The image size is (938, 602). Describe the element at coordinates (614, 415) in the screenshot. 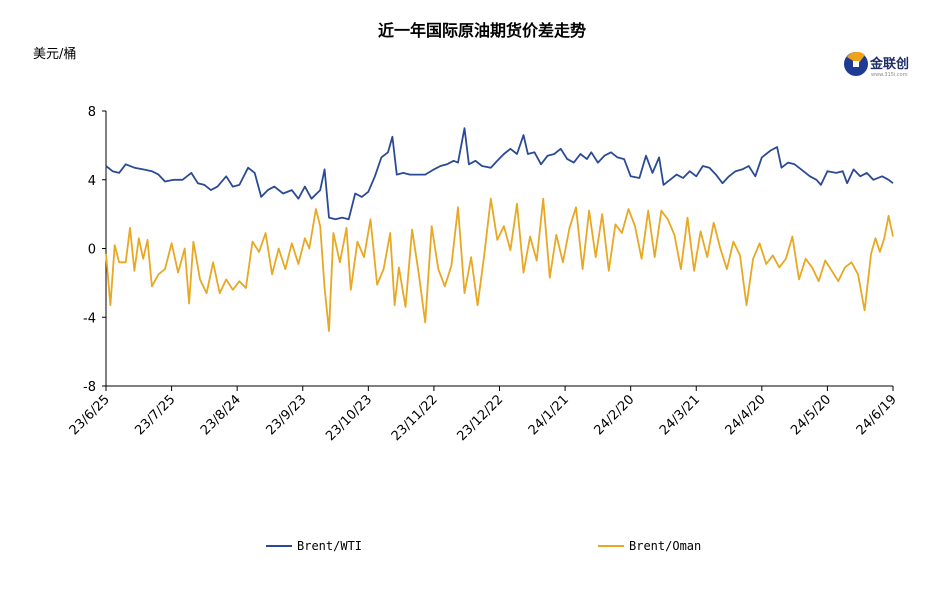

I see `x-tick-label: 24/2/20` at that location.